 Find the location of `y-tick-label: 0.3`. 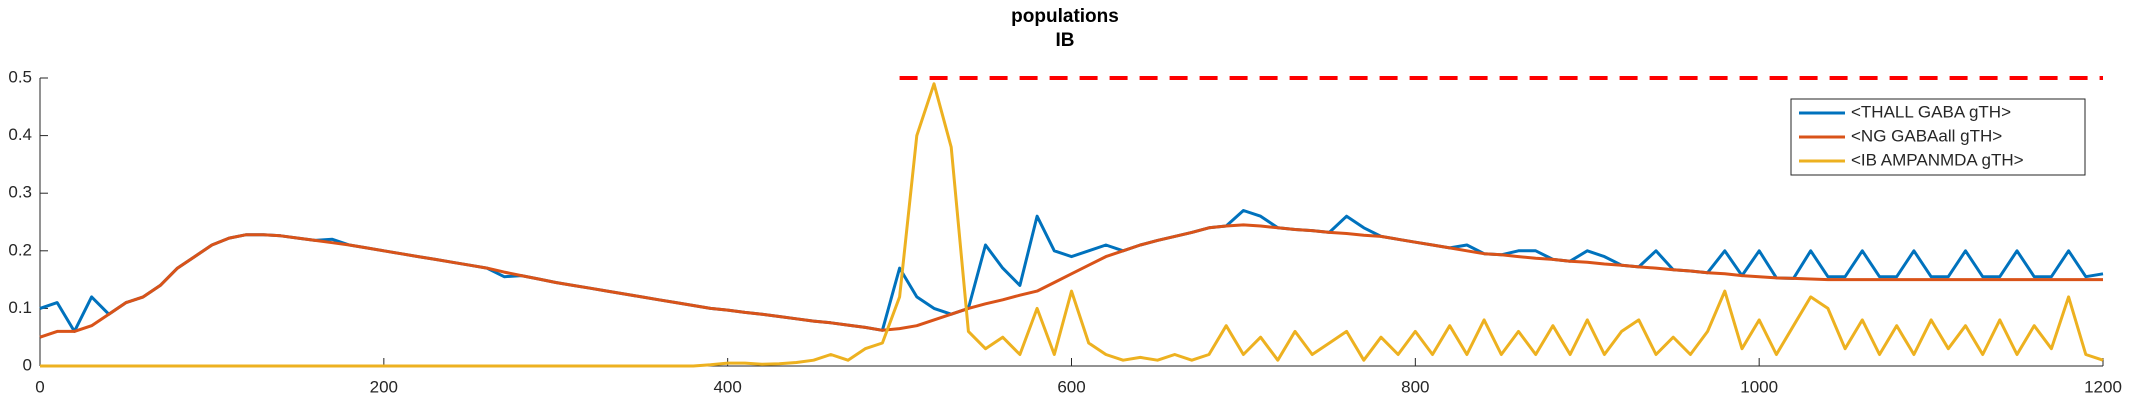

y-tick-label: 0.3 is located at coordinates (20, 192).